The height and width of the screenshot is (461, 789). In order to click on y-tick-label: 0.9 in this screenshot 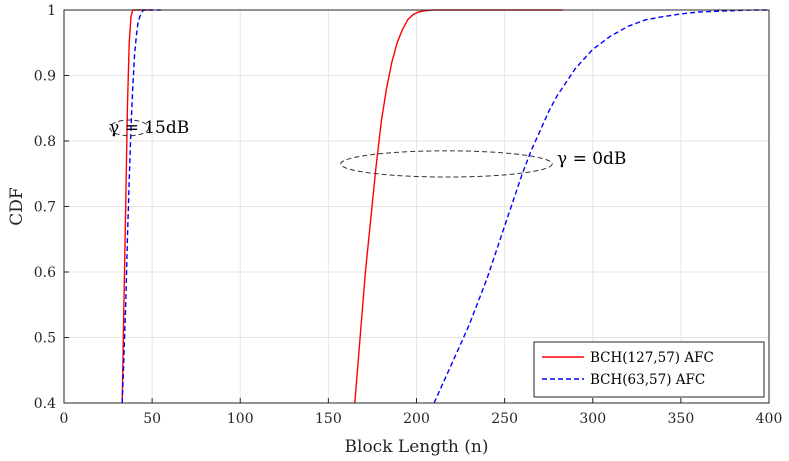, I will do `click(45, 77)`.